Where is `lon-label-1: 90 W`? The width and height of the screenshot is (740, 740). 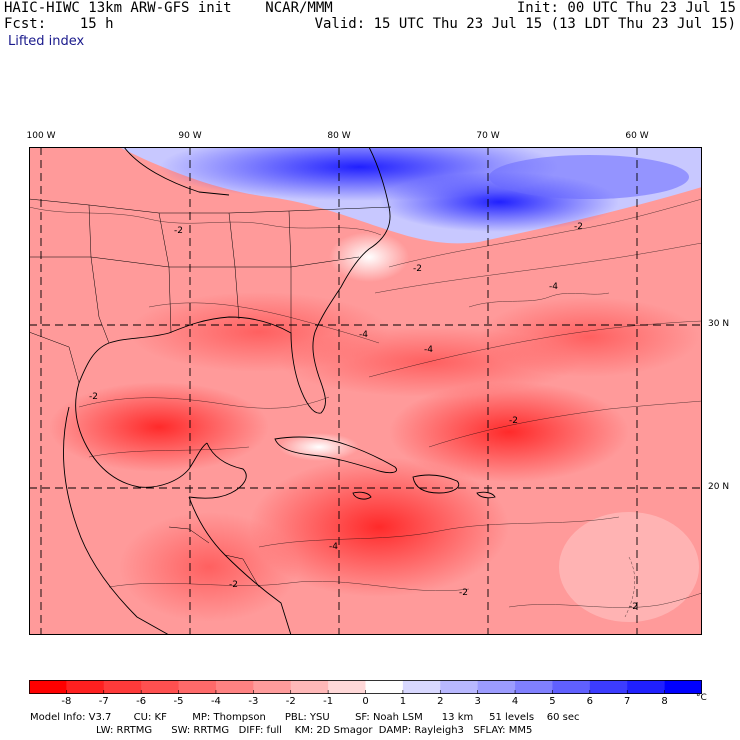 lon-label-1: 90 W is located at coordinates (190, 136).